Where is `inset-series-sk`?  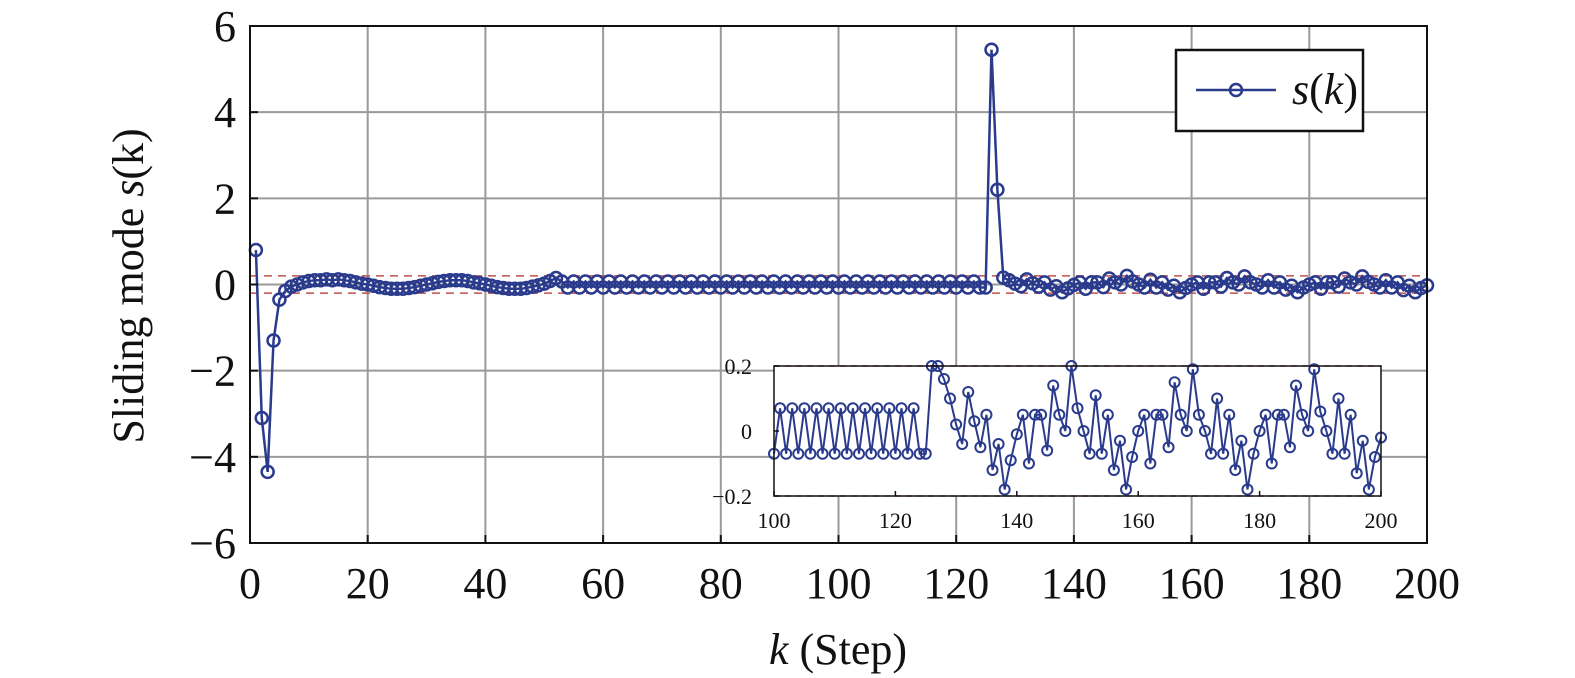 inset-series-sk is located at coordinates (1077, 428).